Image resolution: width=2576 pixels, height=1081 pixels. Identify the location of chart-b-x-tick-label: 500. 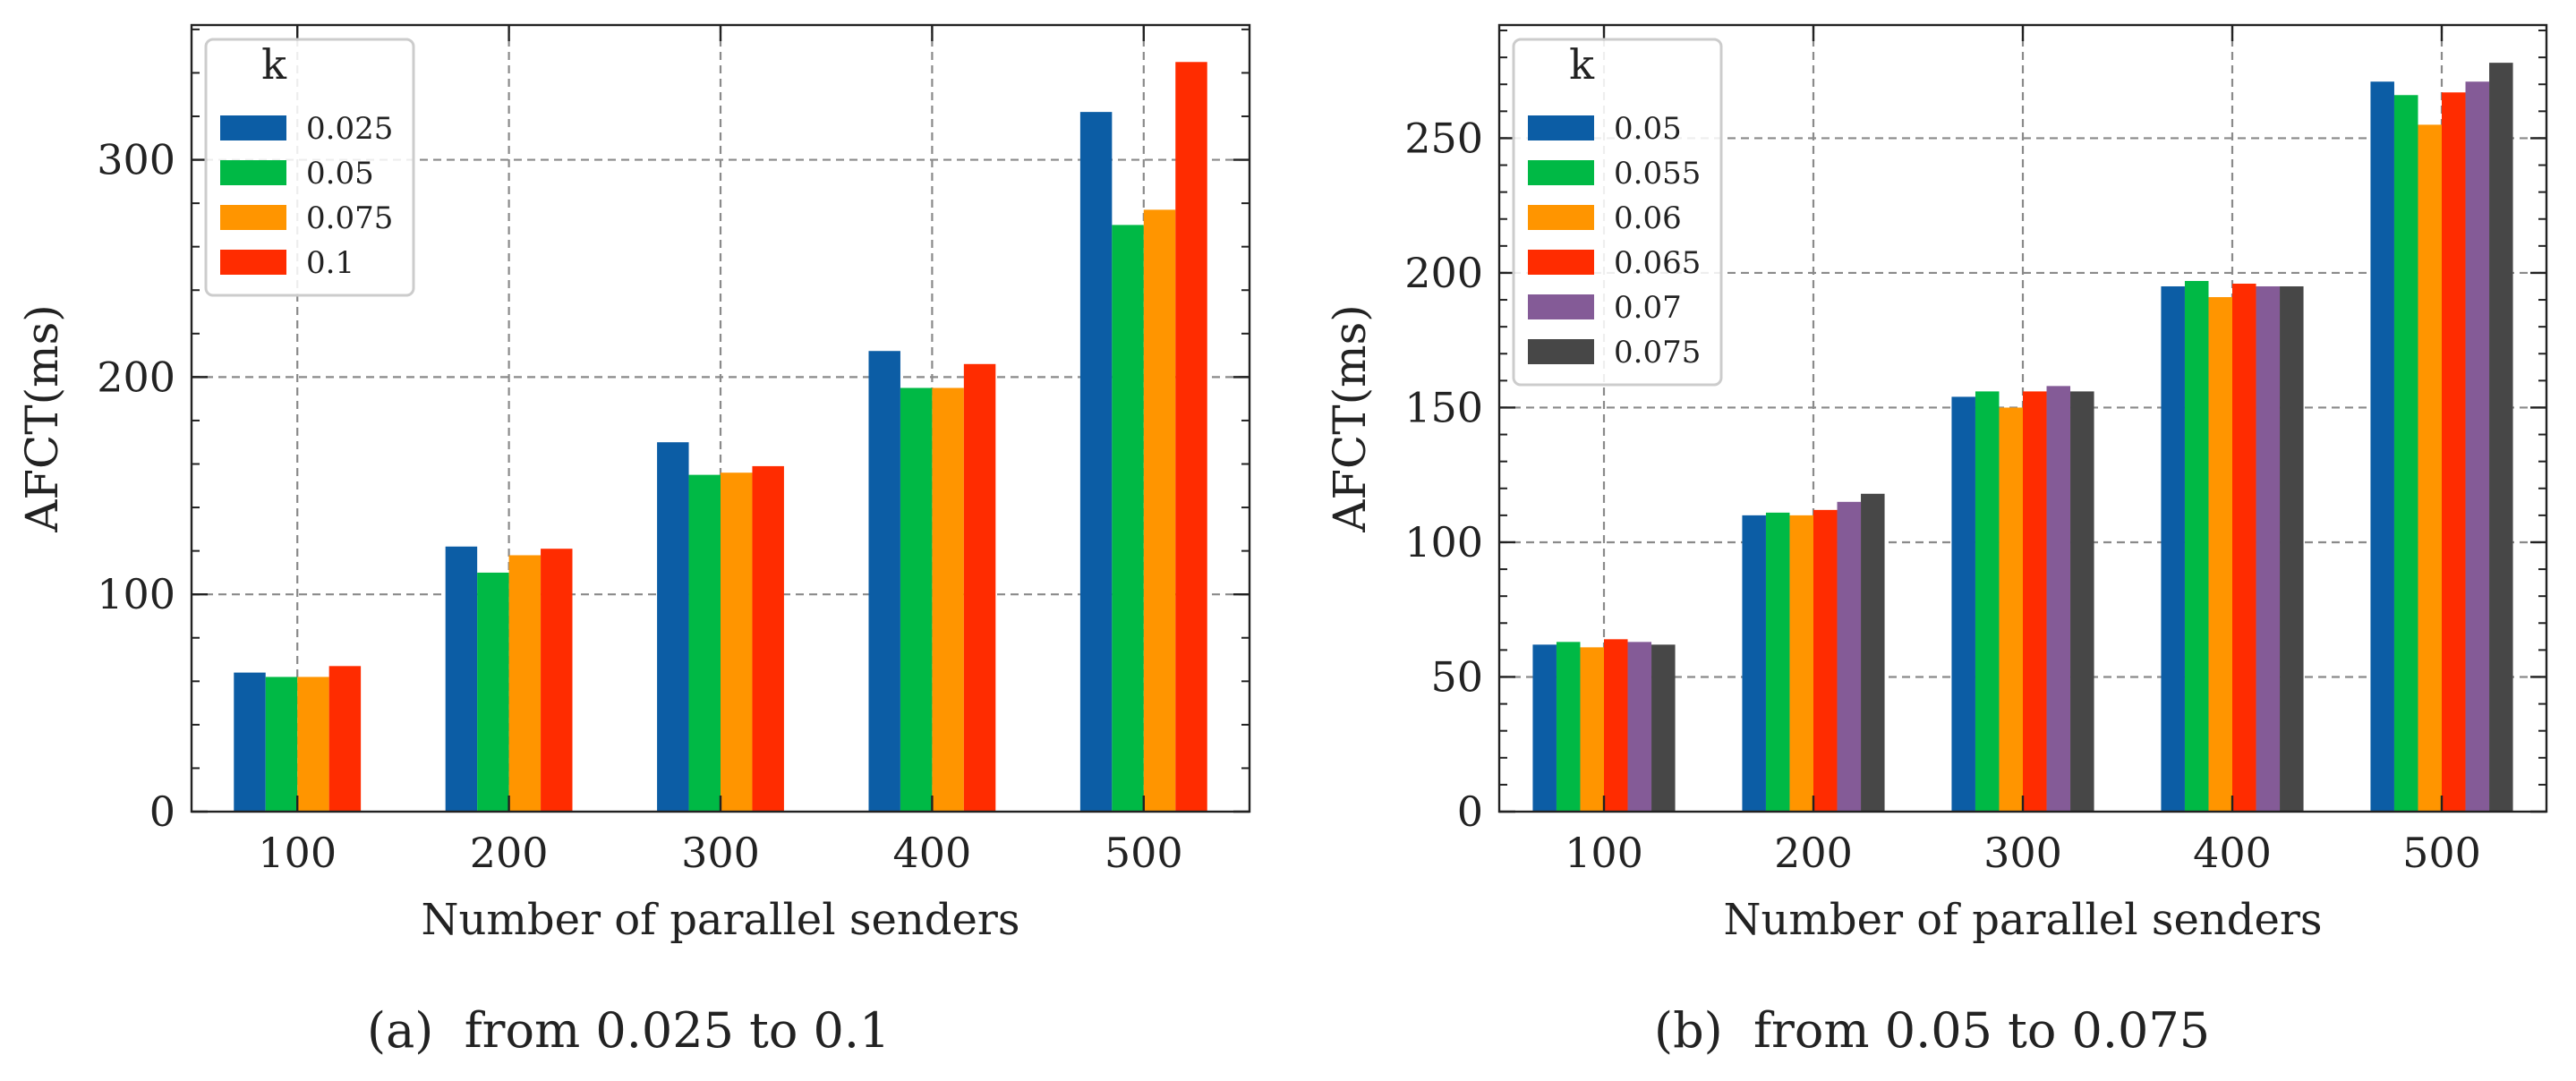
(2441, 853).